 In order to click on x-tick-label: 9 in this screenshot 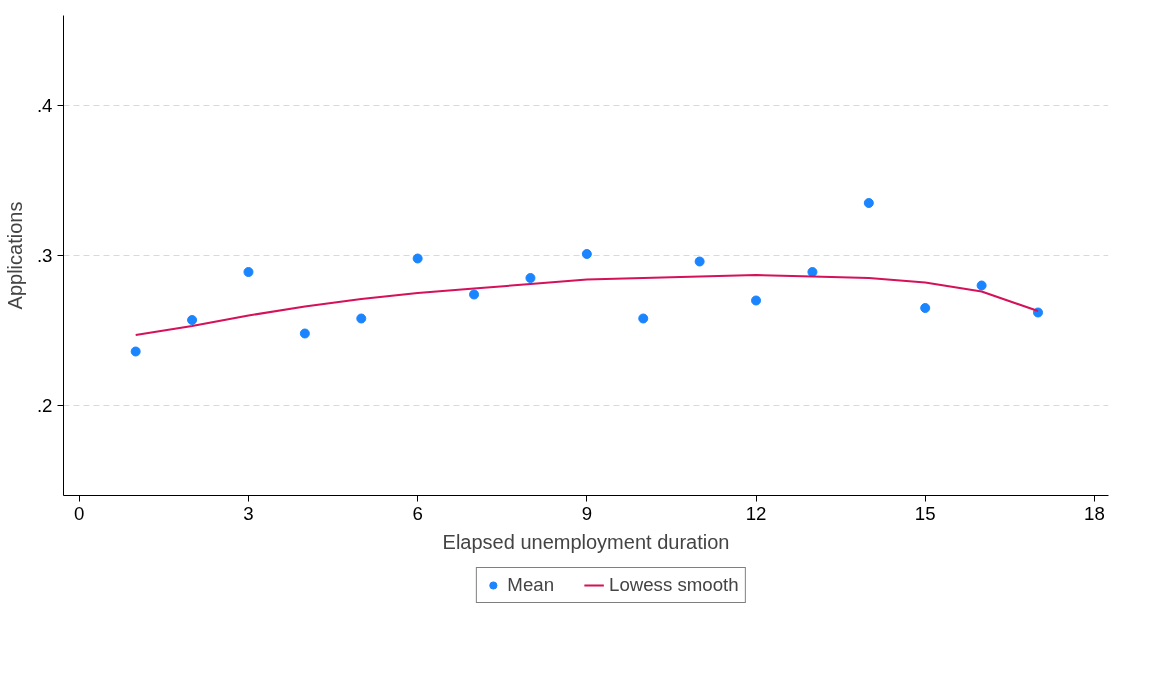, I will do `click(587, 513)`.